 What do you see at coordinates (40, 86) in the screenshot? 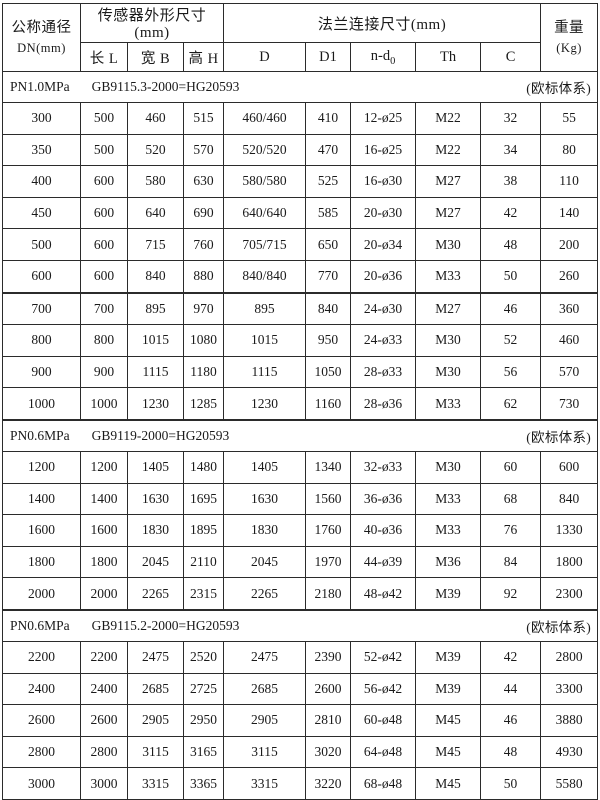
I see `section-pressure-rating: PN1.0MPa` at bounding box center [40, 86].